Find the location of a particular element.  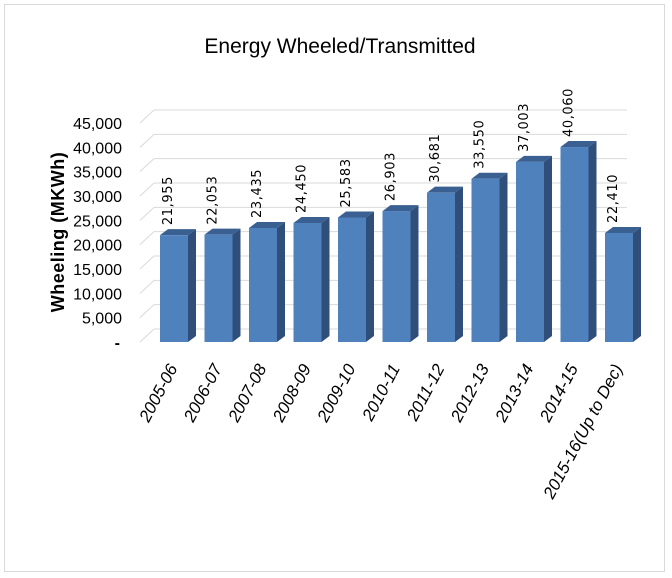

y-tick-label: 45,000 is located at coordinates (97, 124).